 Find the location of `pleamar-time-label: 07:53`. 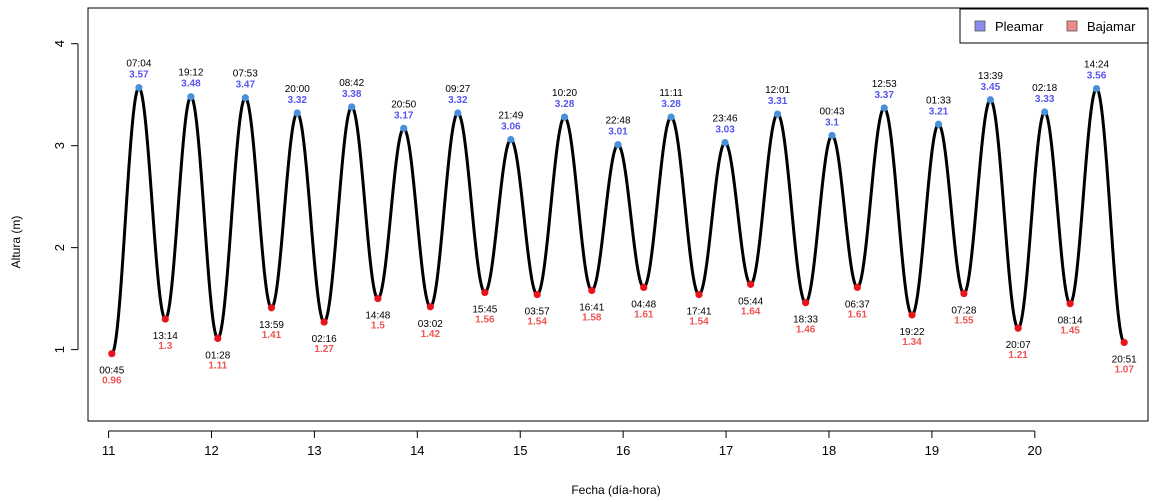

pleamar-time-label: 07:53 is located at coordinates (245, 74).